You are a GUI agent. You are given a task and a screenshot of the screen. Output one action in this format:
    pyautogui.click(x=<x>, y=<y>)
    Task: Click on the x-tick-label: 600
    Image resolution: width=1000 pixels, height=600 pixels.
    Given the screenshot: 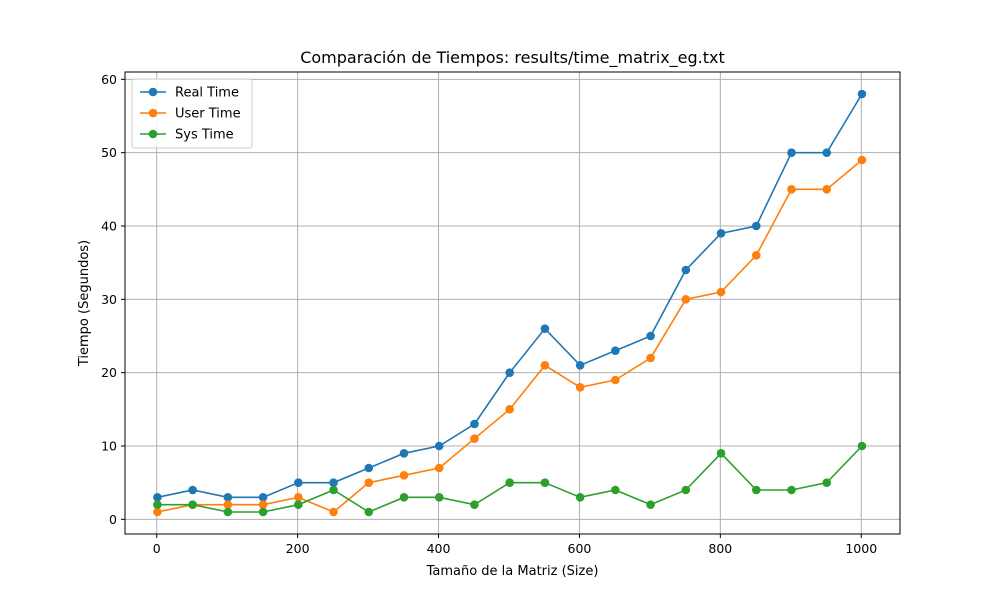 What is the action you would take?
    pyautogui.click(x=580, y=548)
    